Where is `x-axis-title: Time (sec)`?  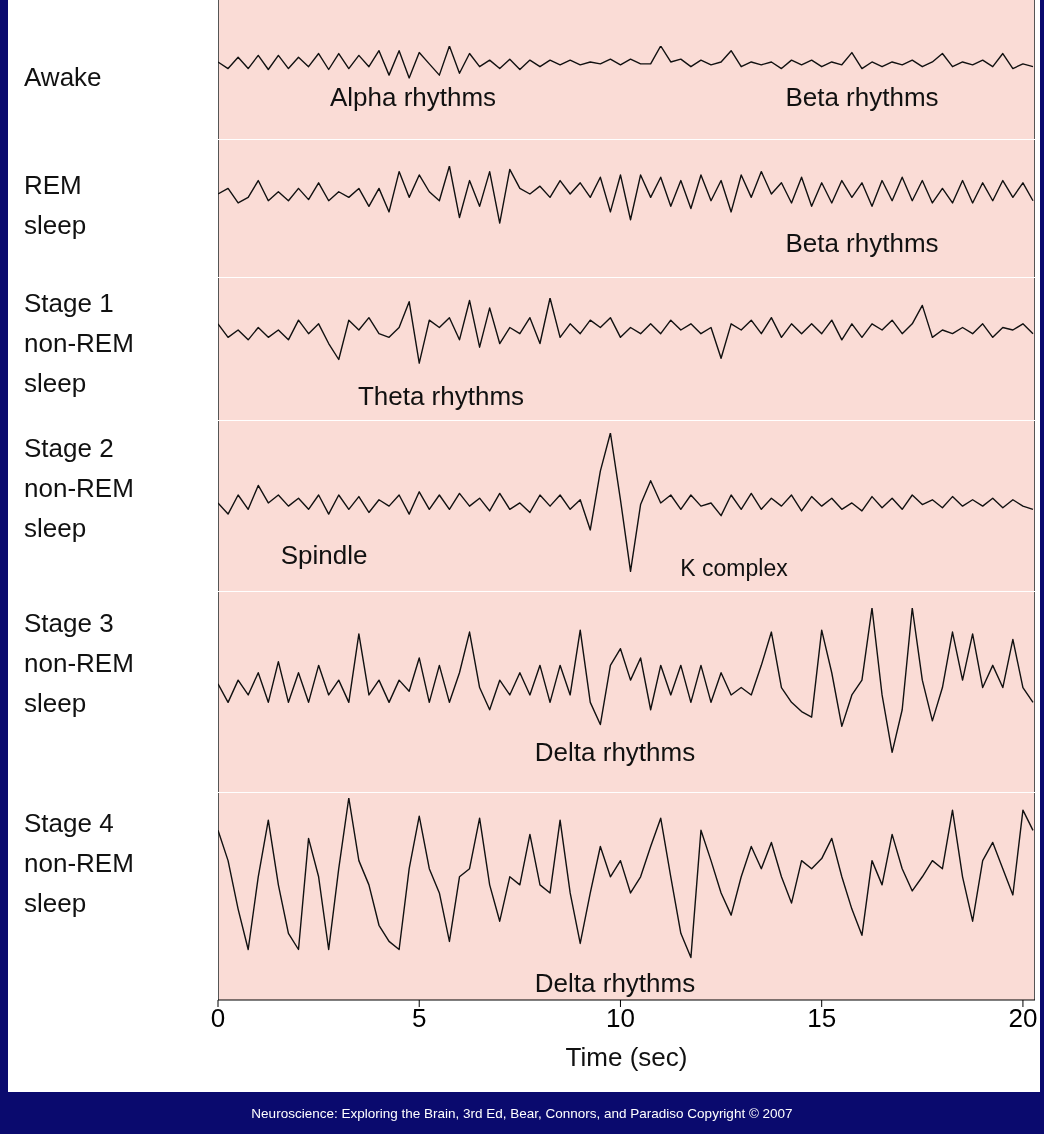
x-axis-title: Time (sec) is located at coordinates (626, 1057).